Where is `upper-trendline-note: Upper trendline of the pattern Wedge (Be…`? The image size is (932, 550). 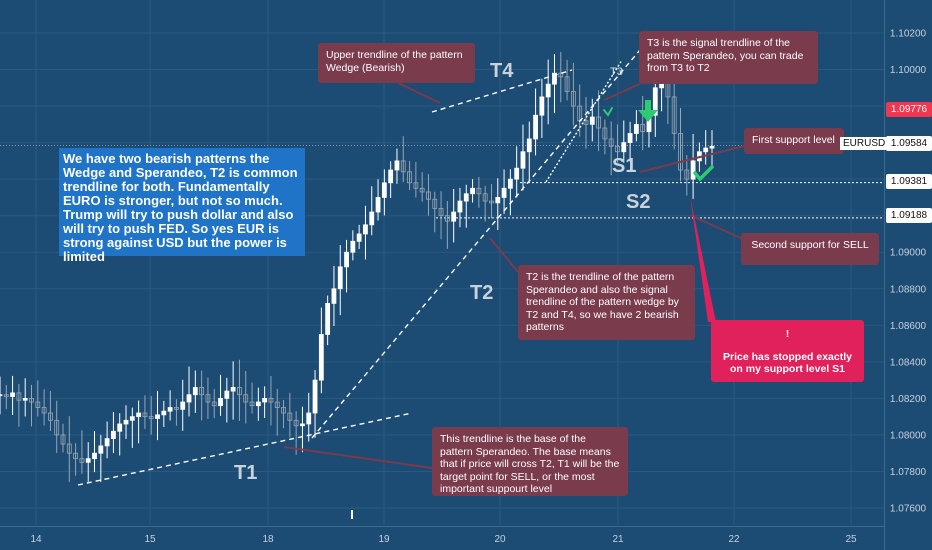
upper-trendline-note: Upper trendline of the pattern Wedge (Be… is located at coordinates (396, 63).